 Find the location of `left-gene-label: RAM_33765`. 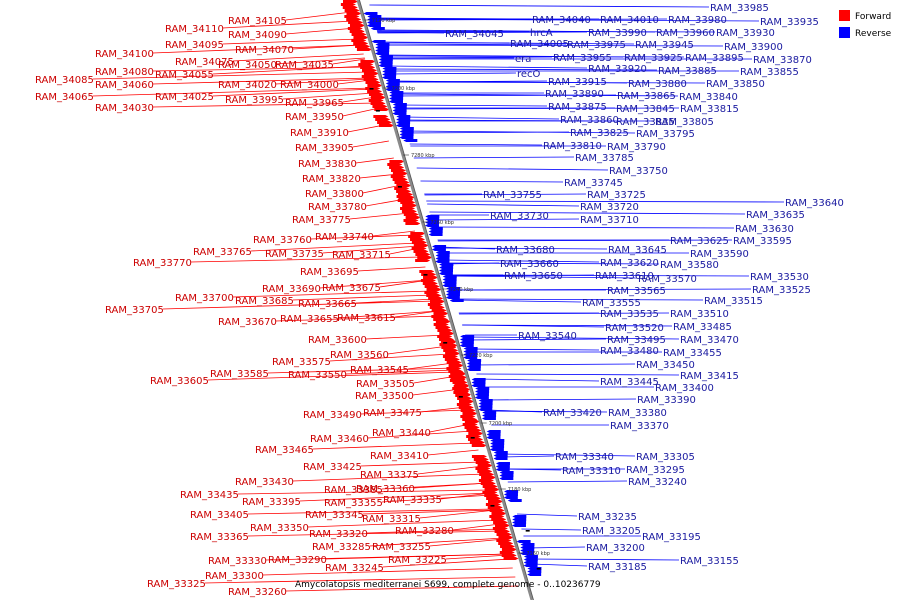

left-gene-label: RAM_33765 is located at coordinates (222, 252).